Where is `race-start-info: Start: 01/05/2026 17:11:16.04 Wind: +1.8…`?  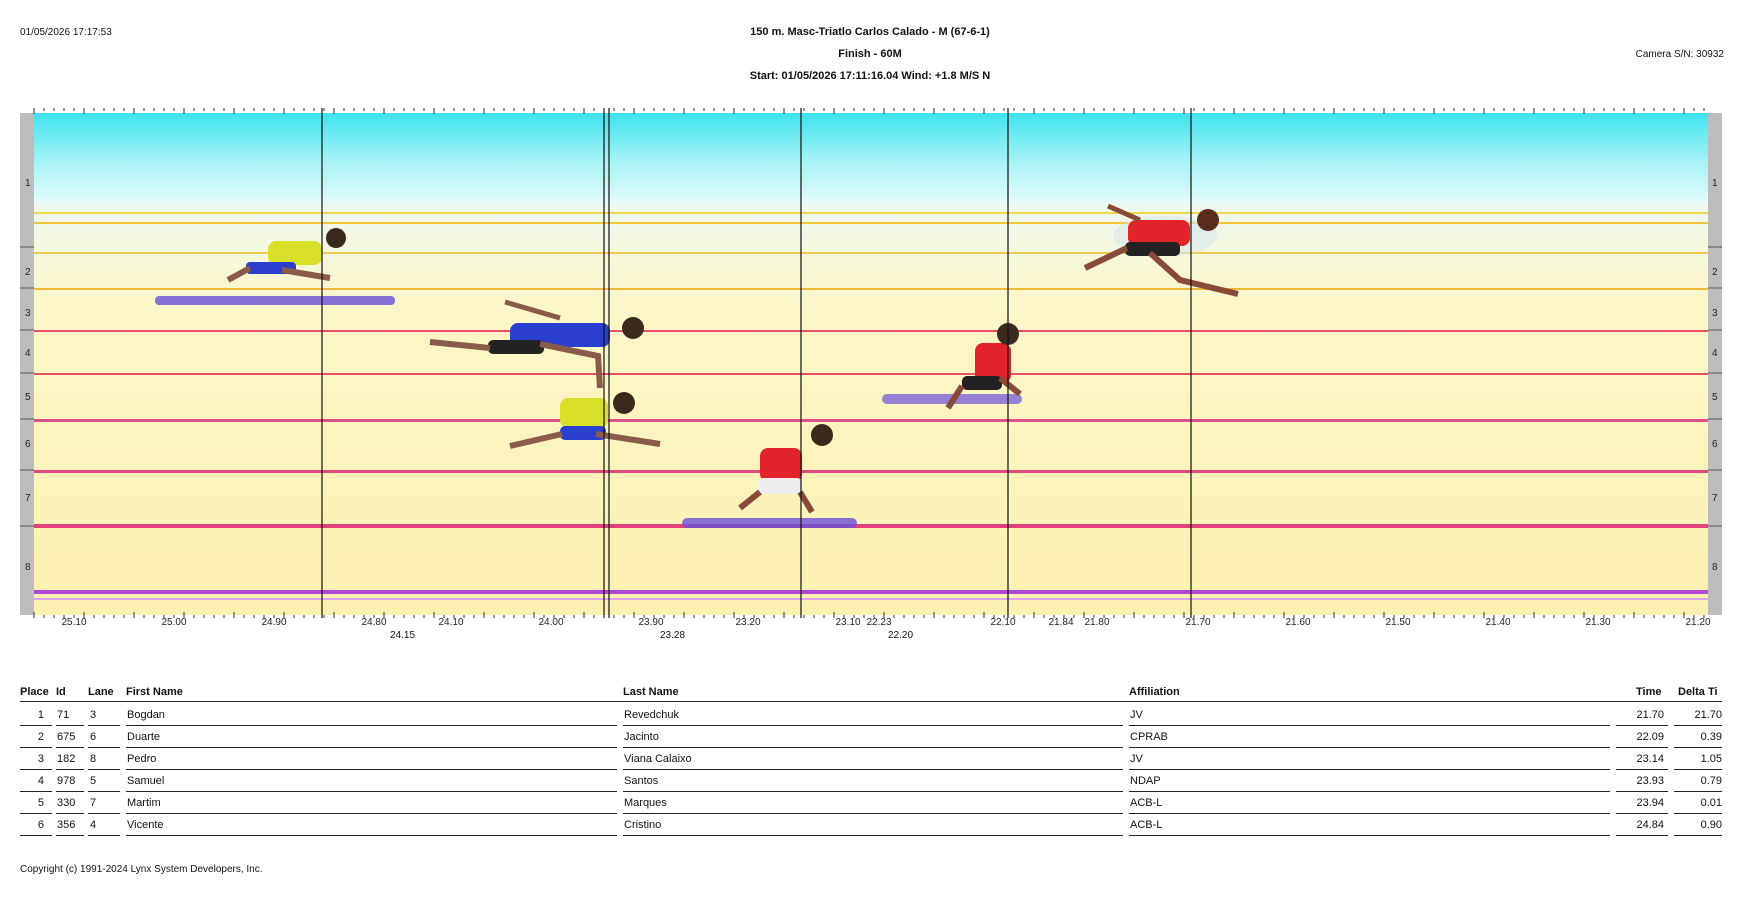 race-start-info: Start: 01/05/2026 17:11:16.04 Wind: +1.8… is located at coordinates (870, 76).